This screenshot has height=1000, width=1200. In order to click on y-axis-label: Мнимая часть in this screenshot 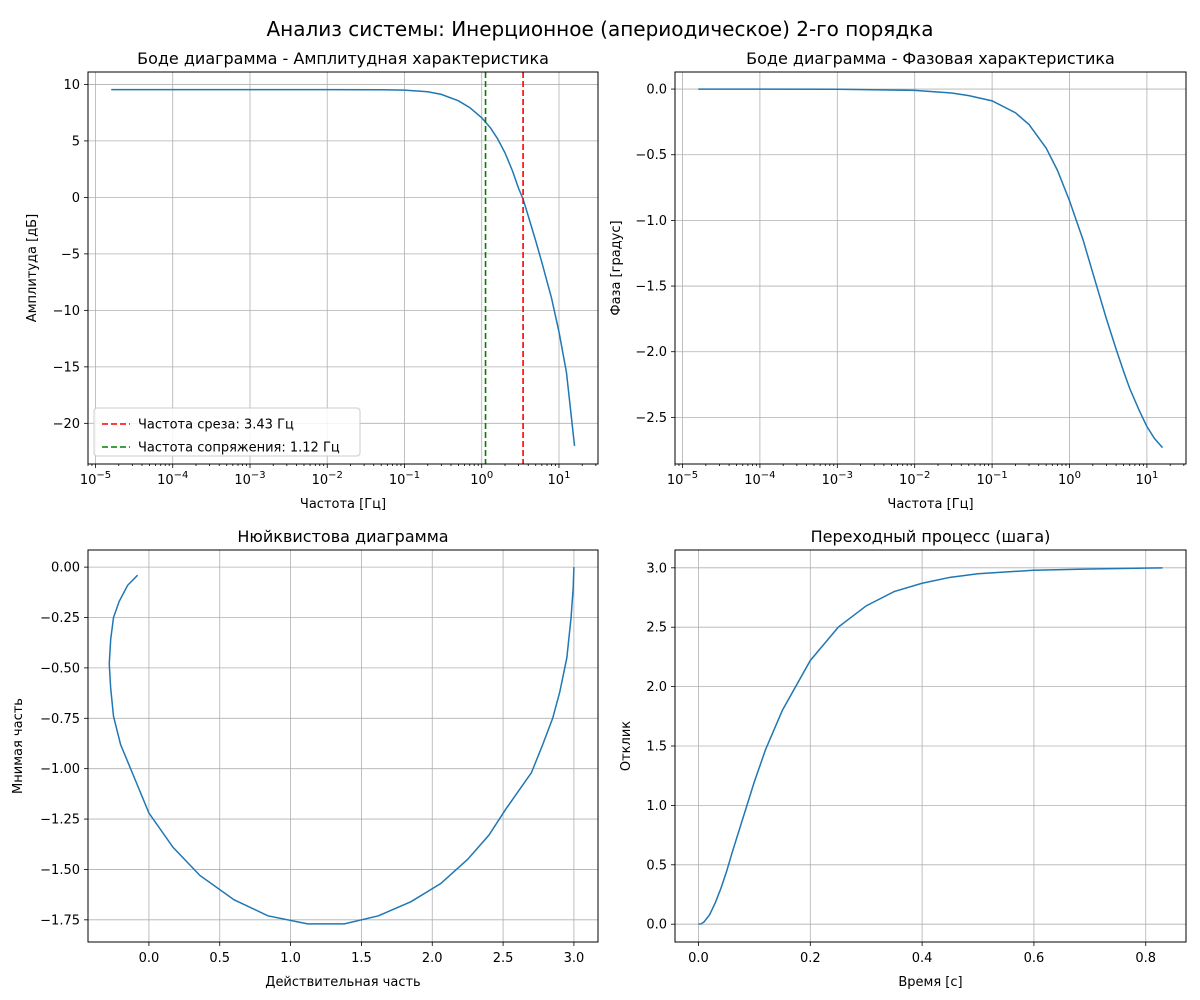, I will do `click(18, 746)`.